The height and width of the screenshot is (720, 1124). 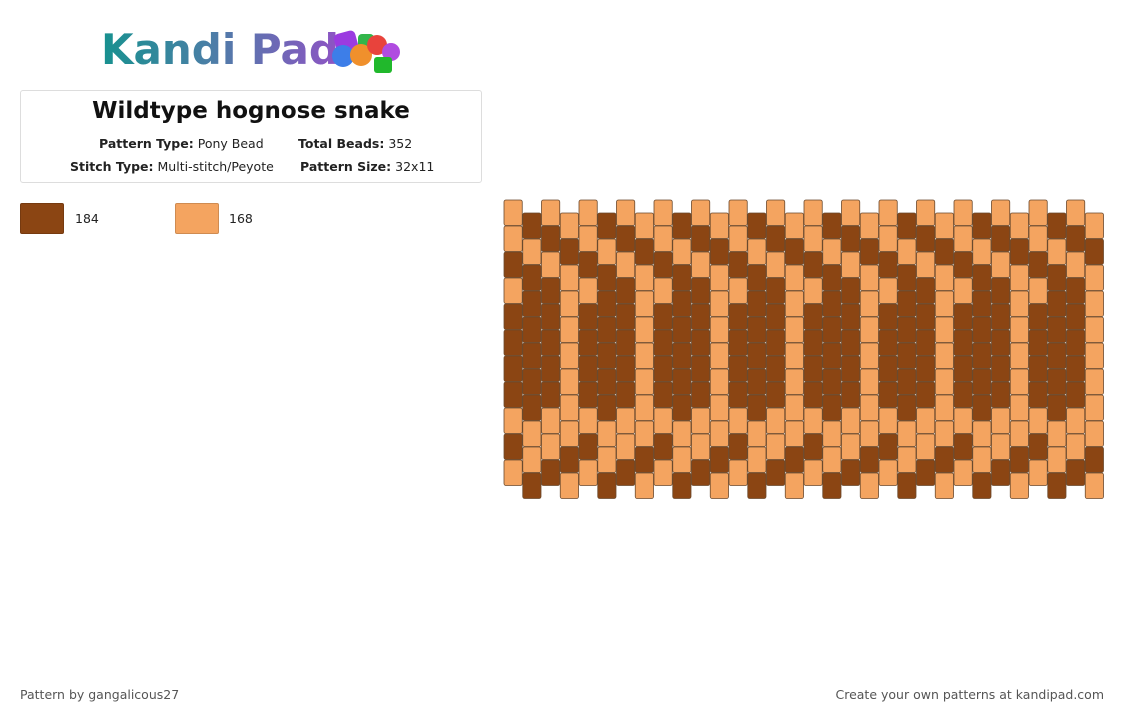 I want to click on pattern-title: Wildtype hognose snake, so click(x=251, y=111).